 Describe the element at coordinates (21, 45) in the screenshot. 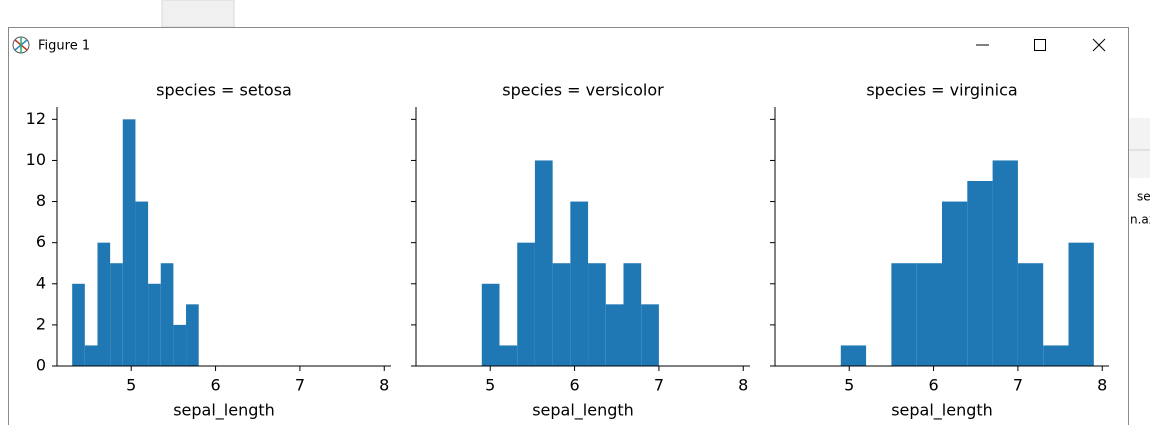

I see `window-icon` at that location.